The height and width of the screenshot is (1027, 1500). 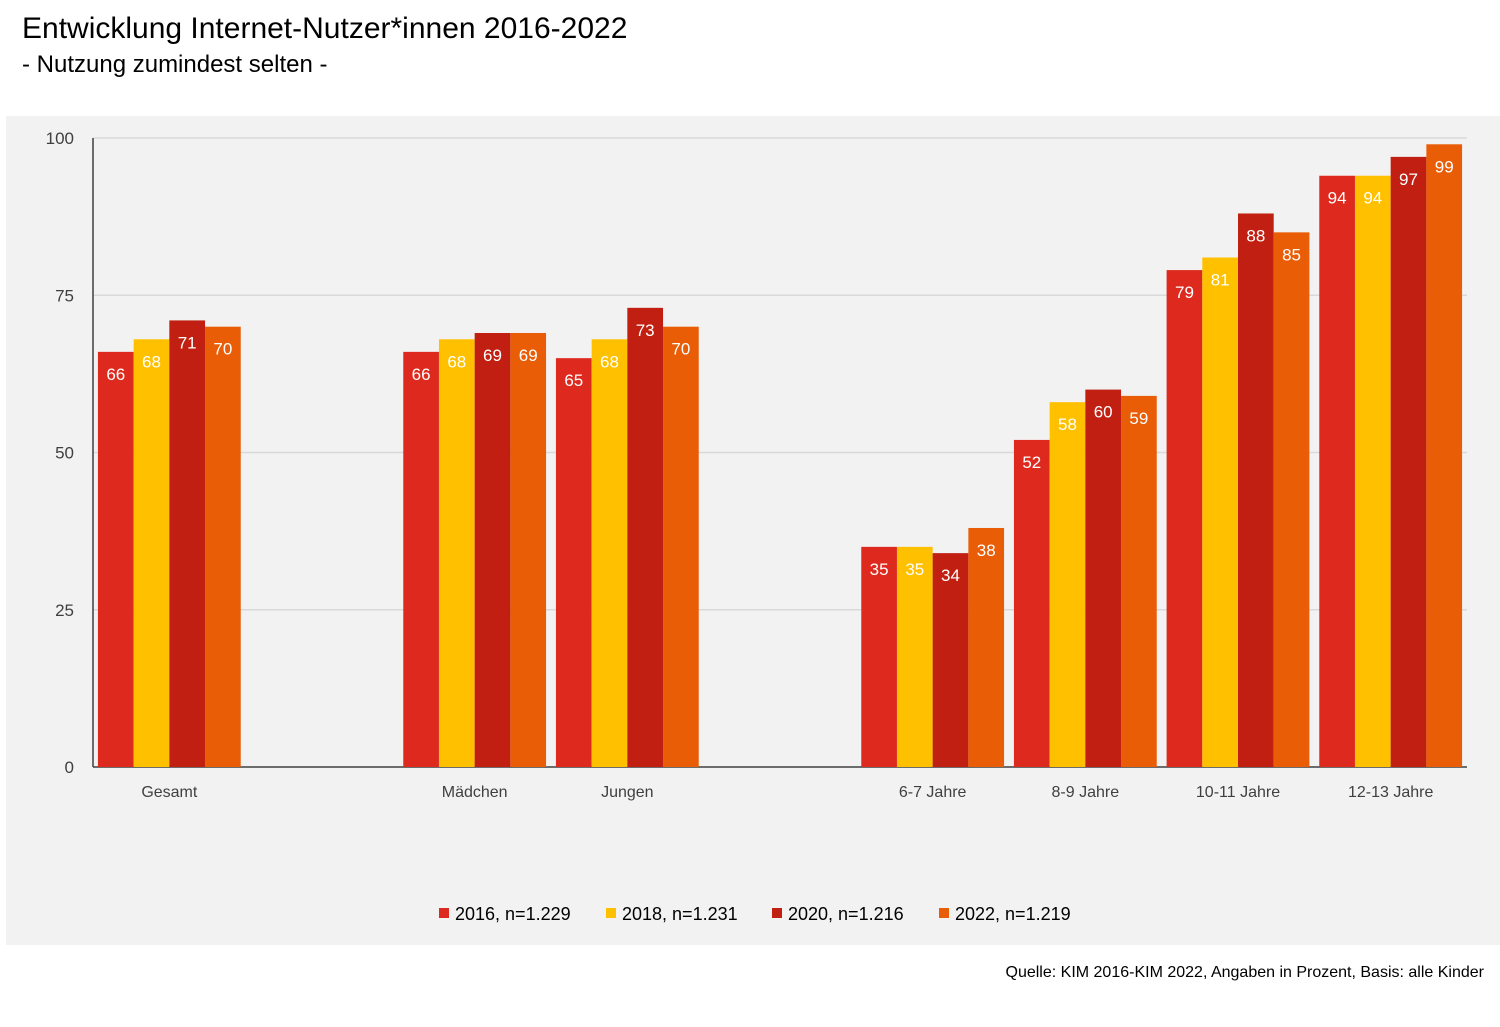 I want to click on x-tick-label: 12-13 Jahre, so click(x=1390, y=792).